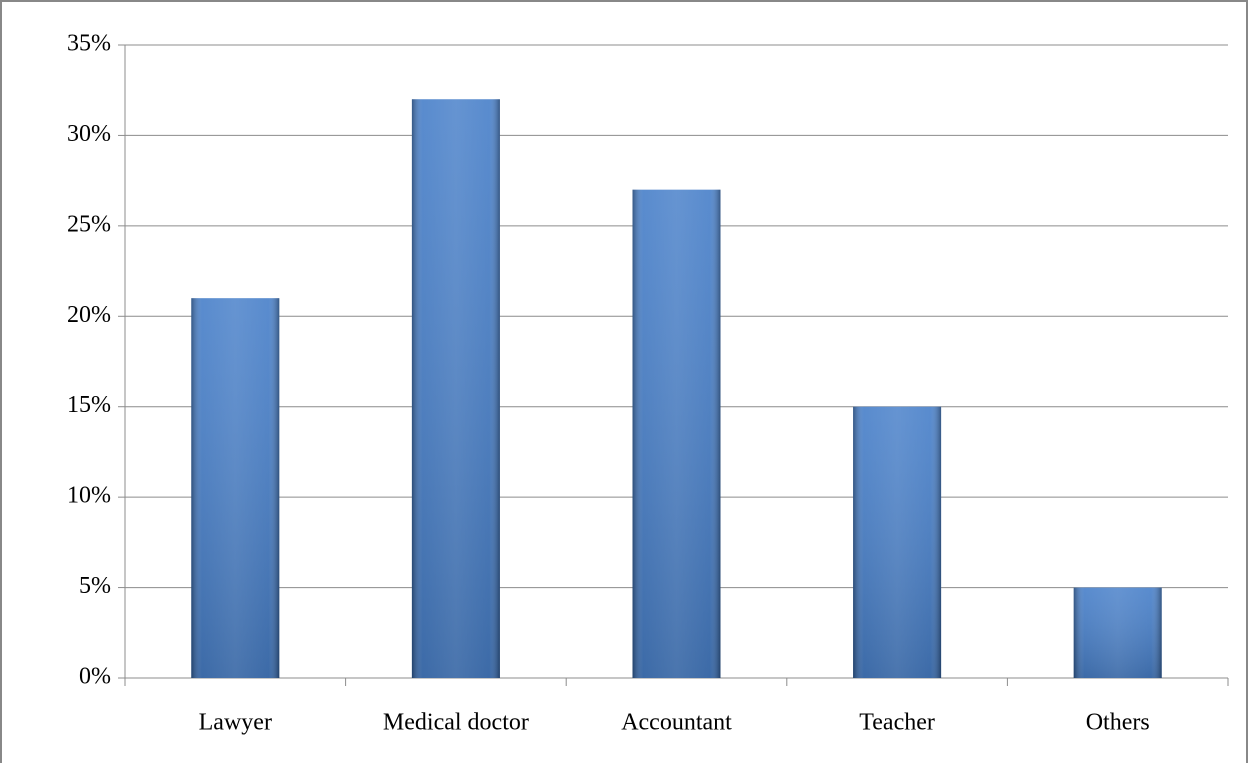 Image resolution: width=1248 pixels, height=763 pixels. Describe the element at coordinates (95, 677) in the screenshot. I see `y-tick-label: 0%` at that location.